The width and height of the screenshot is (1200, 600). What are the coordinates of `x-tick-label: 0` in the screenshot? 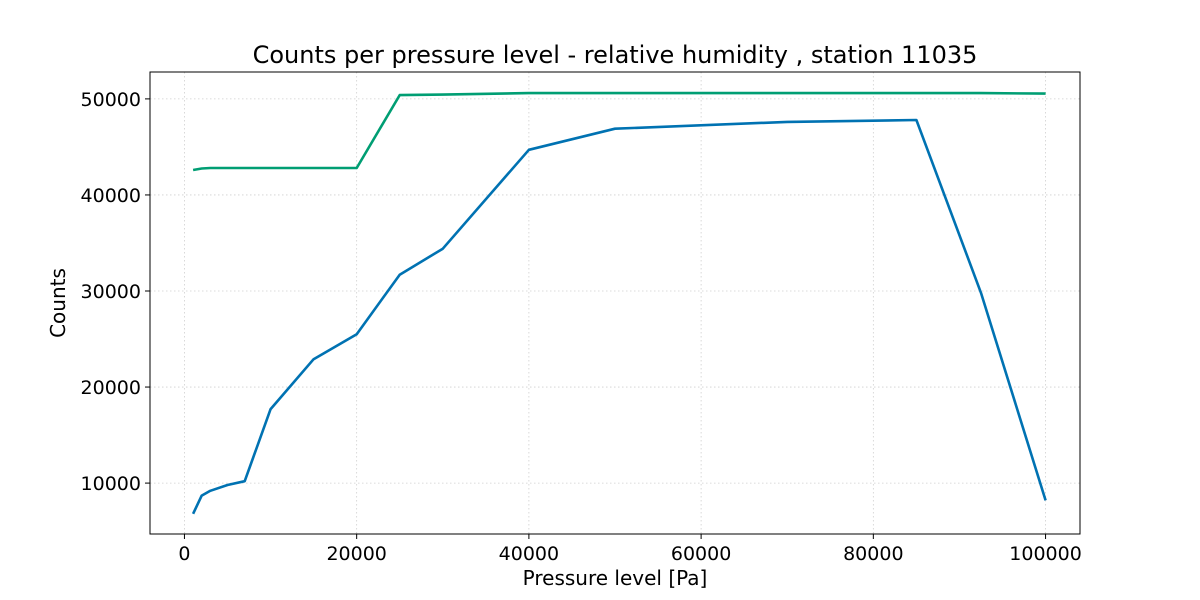 It's located at (184, 554).